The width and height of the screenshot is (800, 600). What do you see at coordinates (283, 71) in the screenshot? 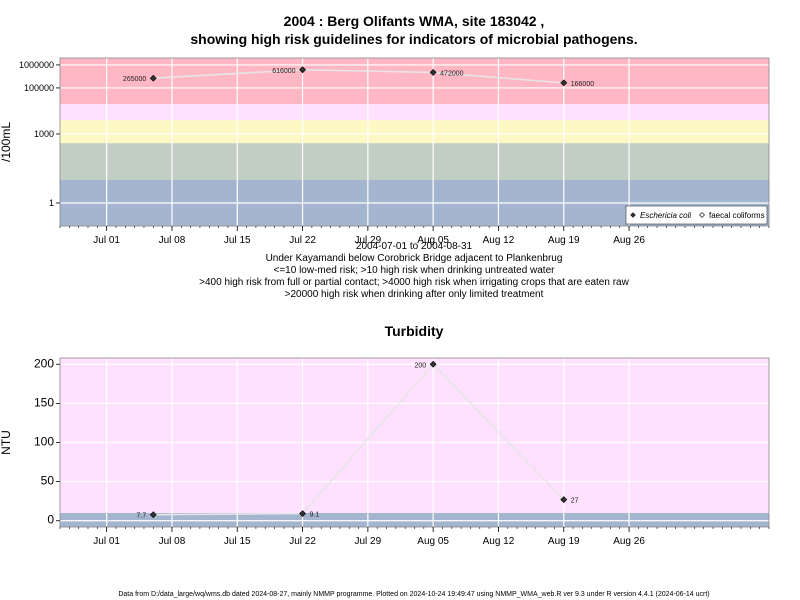
I see `data-label: 616000` at bounding box center [283, 71].